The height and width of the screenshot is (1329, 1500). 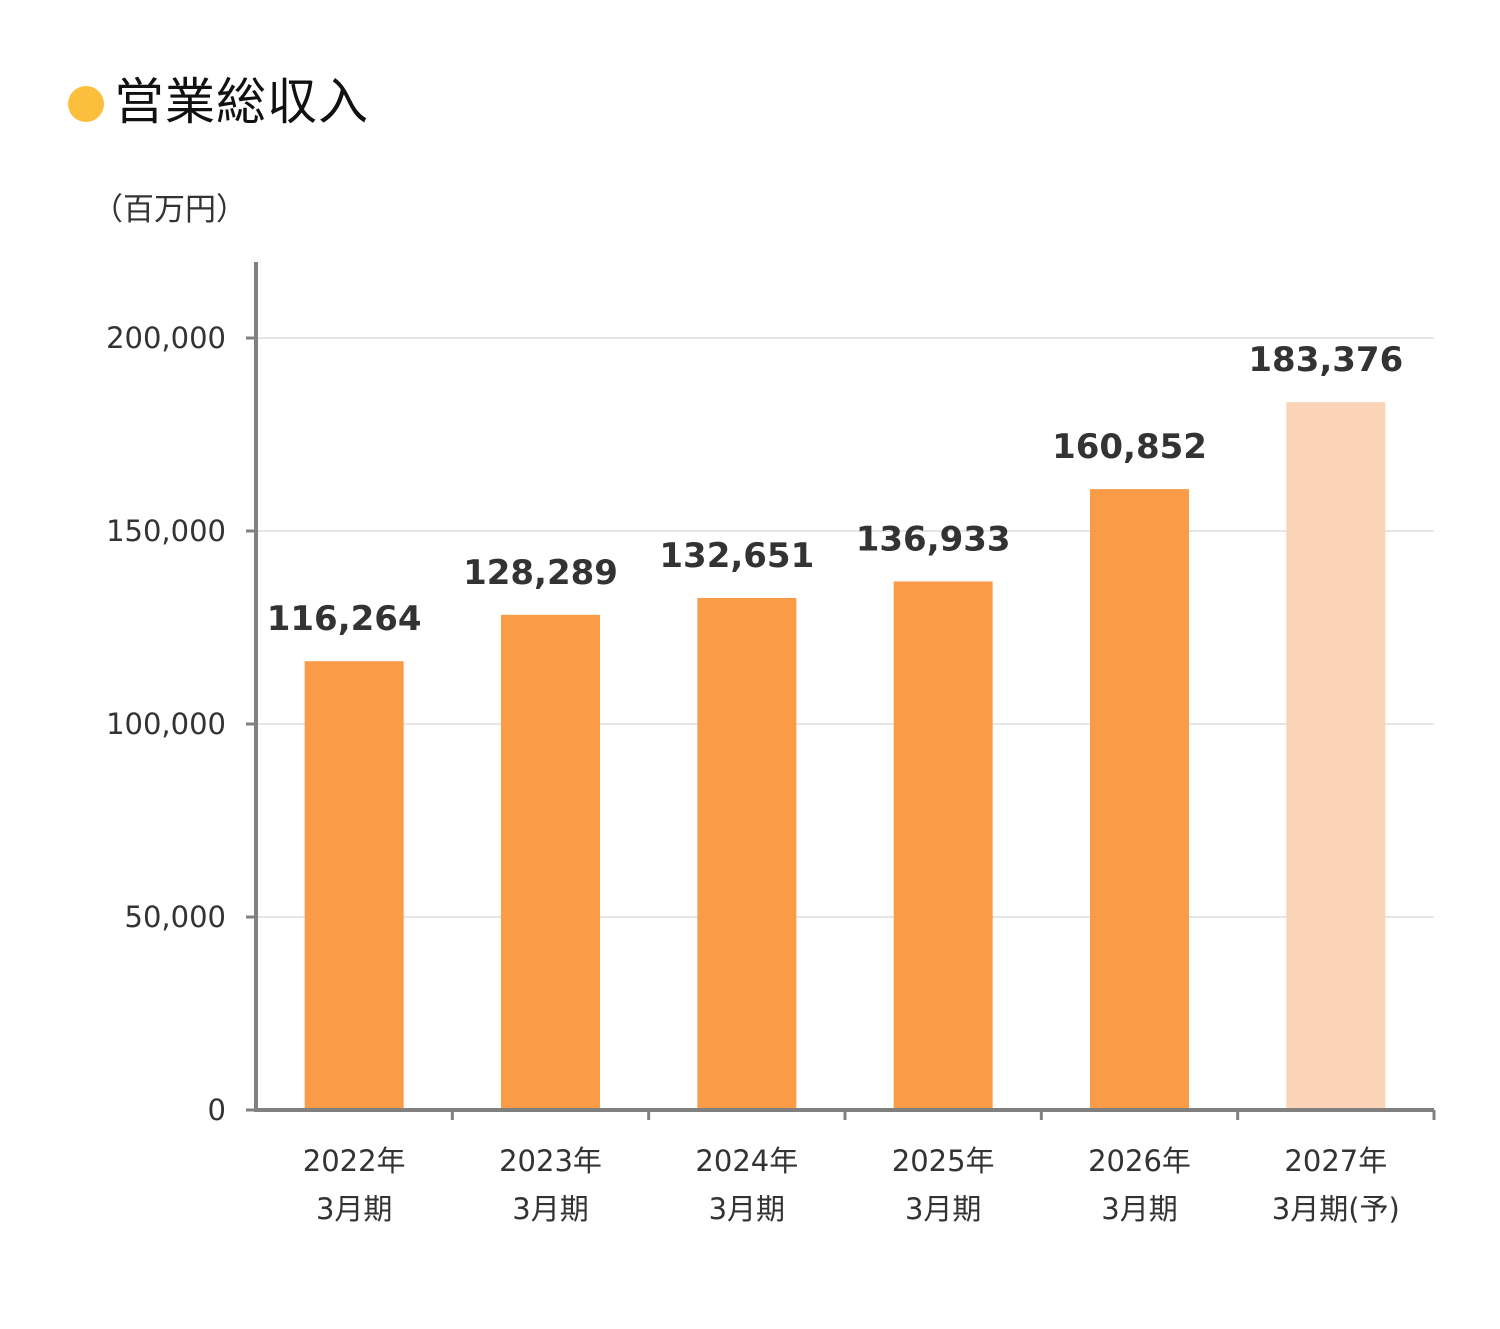 I want to click on x-category-label-period: 3月期(予), so click(x=1336, y=1209).